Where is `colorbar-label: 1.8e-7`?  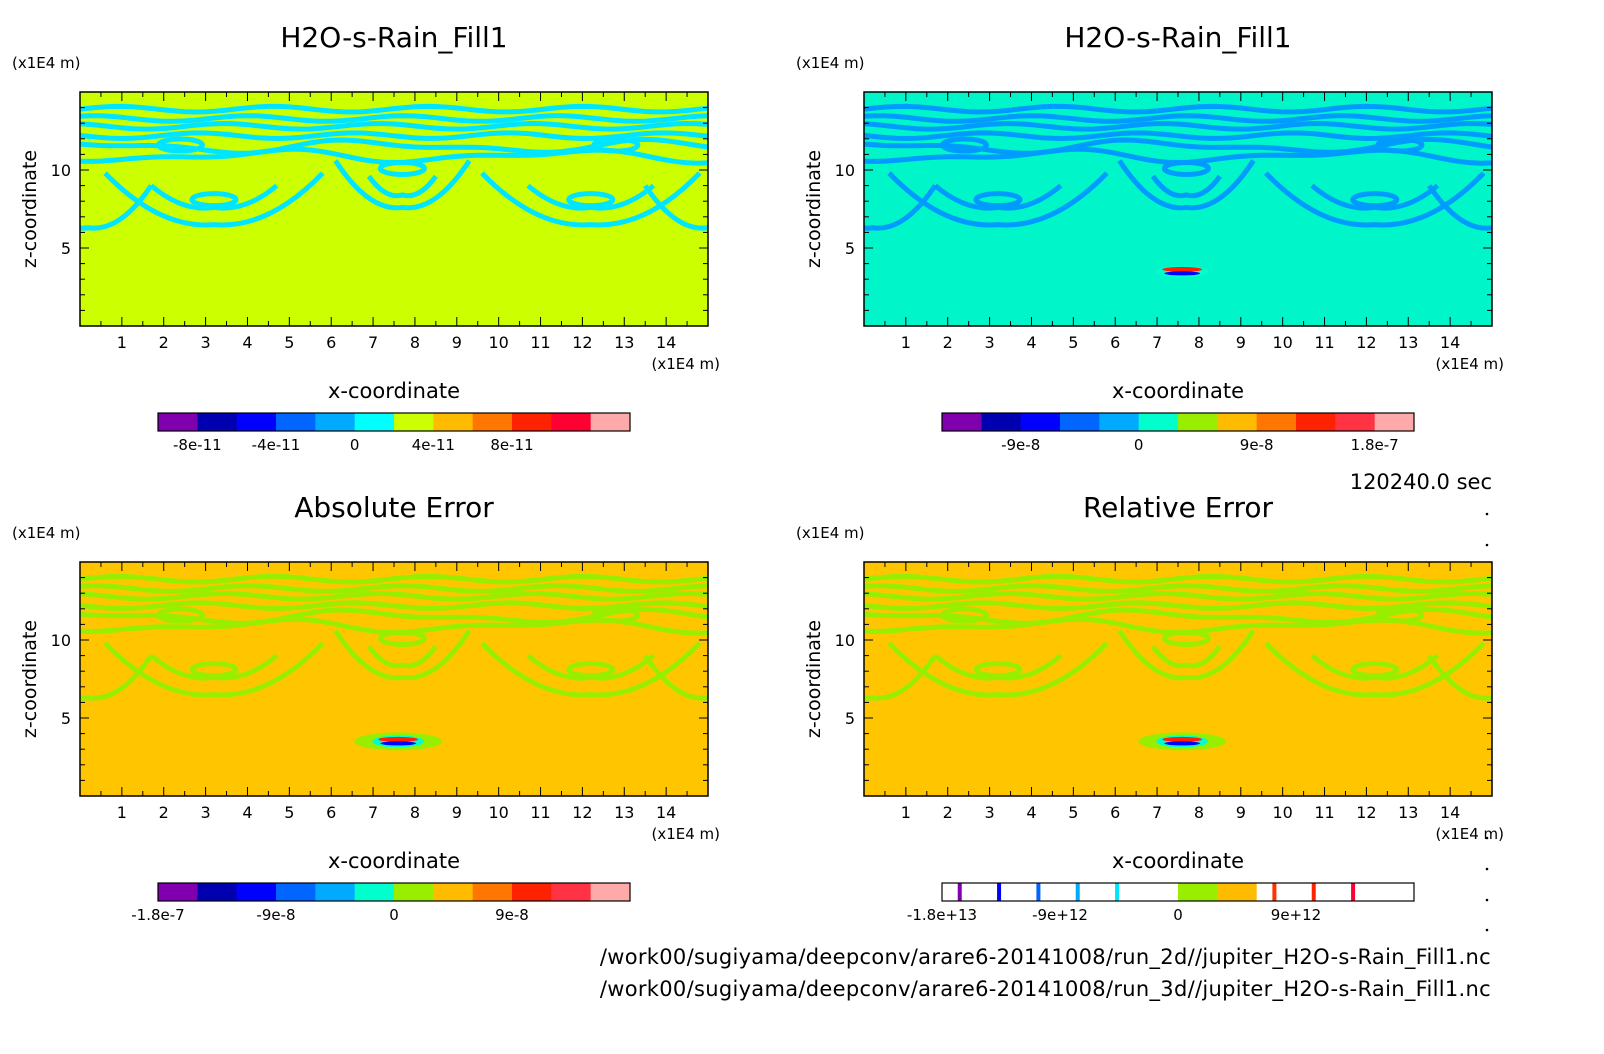 colorbar-label: 1.8e-7 is located at coordinates (1375, 445).